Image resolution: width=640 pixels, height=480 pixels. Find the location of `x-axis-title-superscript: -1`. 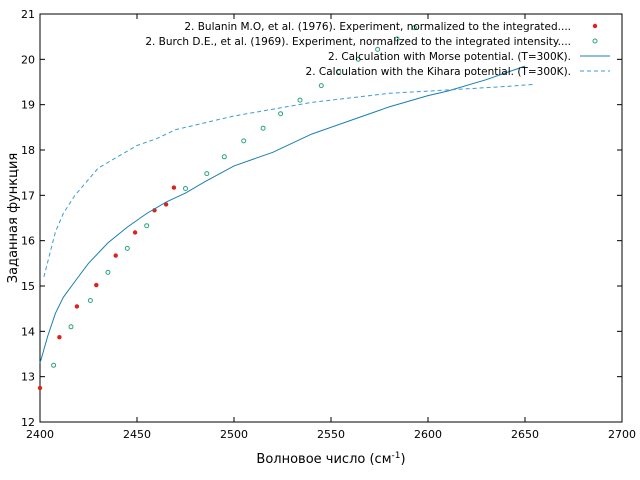

x-axis-title-superscript: -1 is located at coordinates (396, 456).